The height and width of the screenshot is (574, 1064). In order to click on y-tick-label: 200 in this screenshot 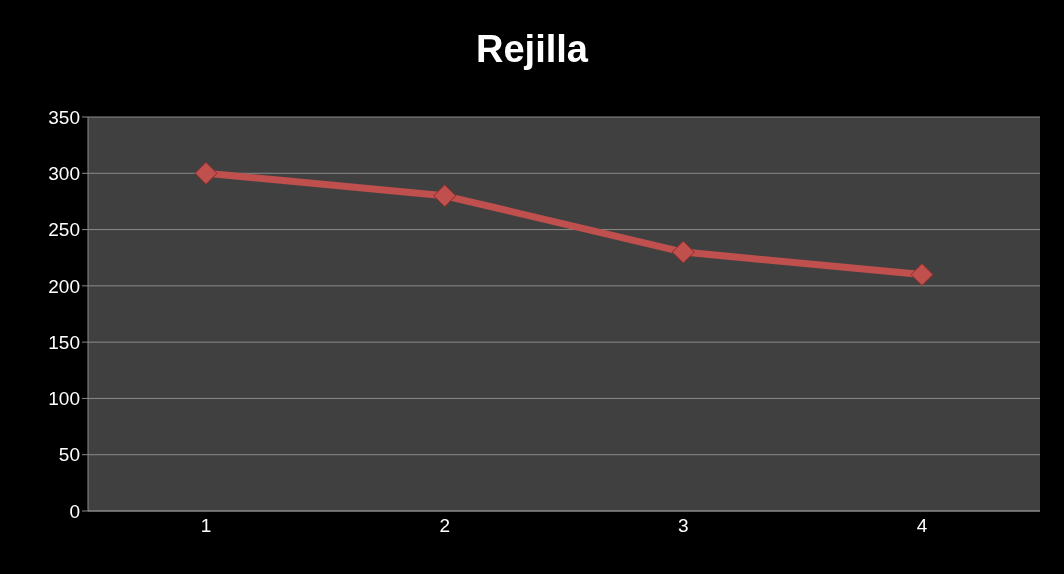, I will do `click(64, 286)`.